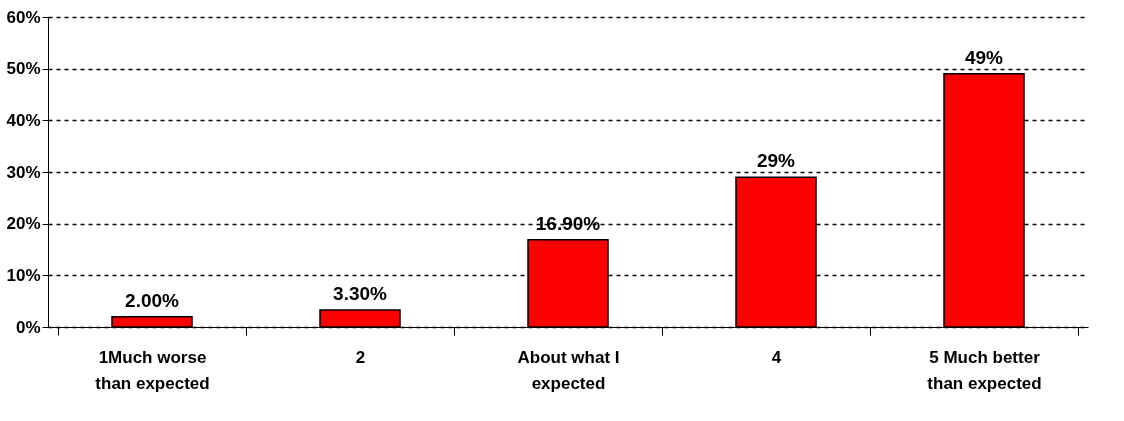 This screenshot has height=421, width=1124. What do you see at coordinates (28, 327) in the screenshot?
I see `y-tick-label: 0%` at bounding box center [28, 327].